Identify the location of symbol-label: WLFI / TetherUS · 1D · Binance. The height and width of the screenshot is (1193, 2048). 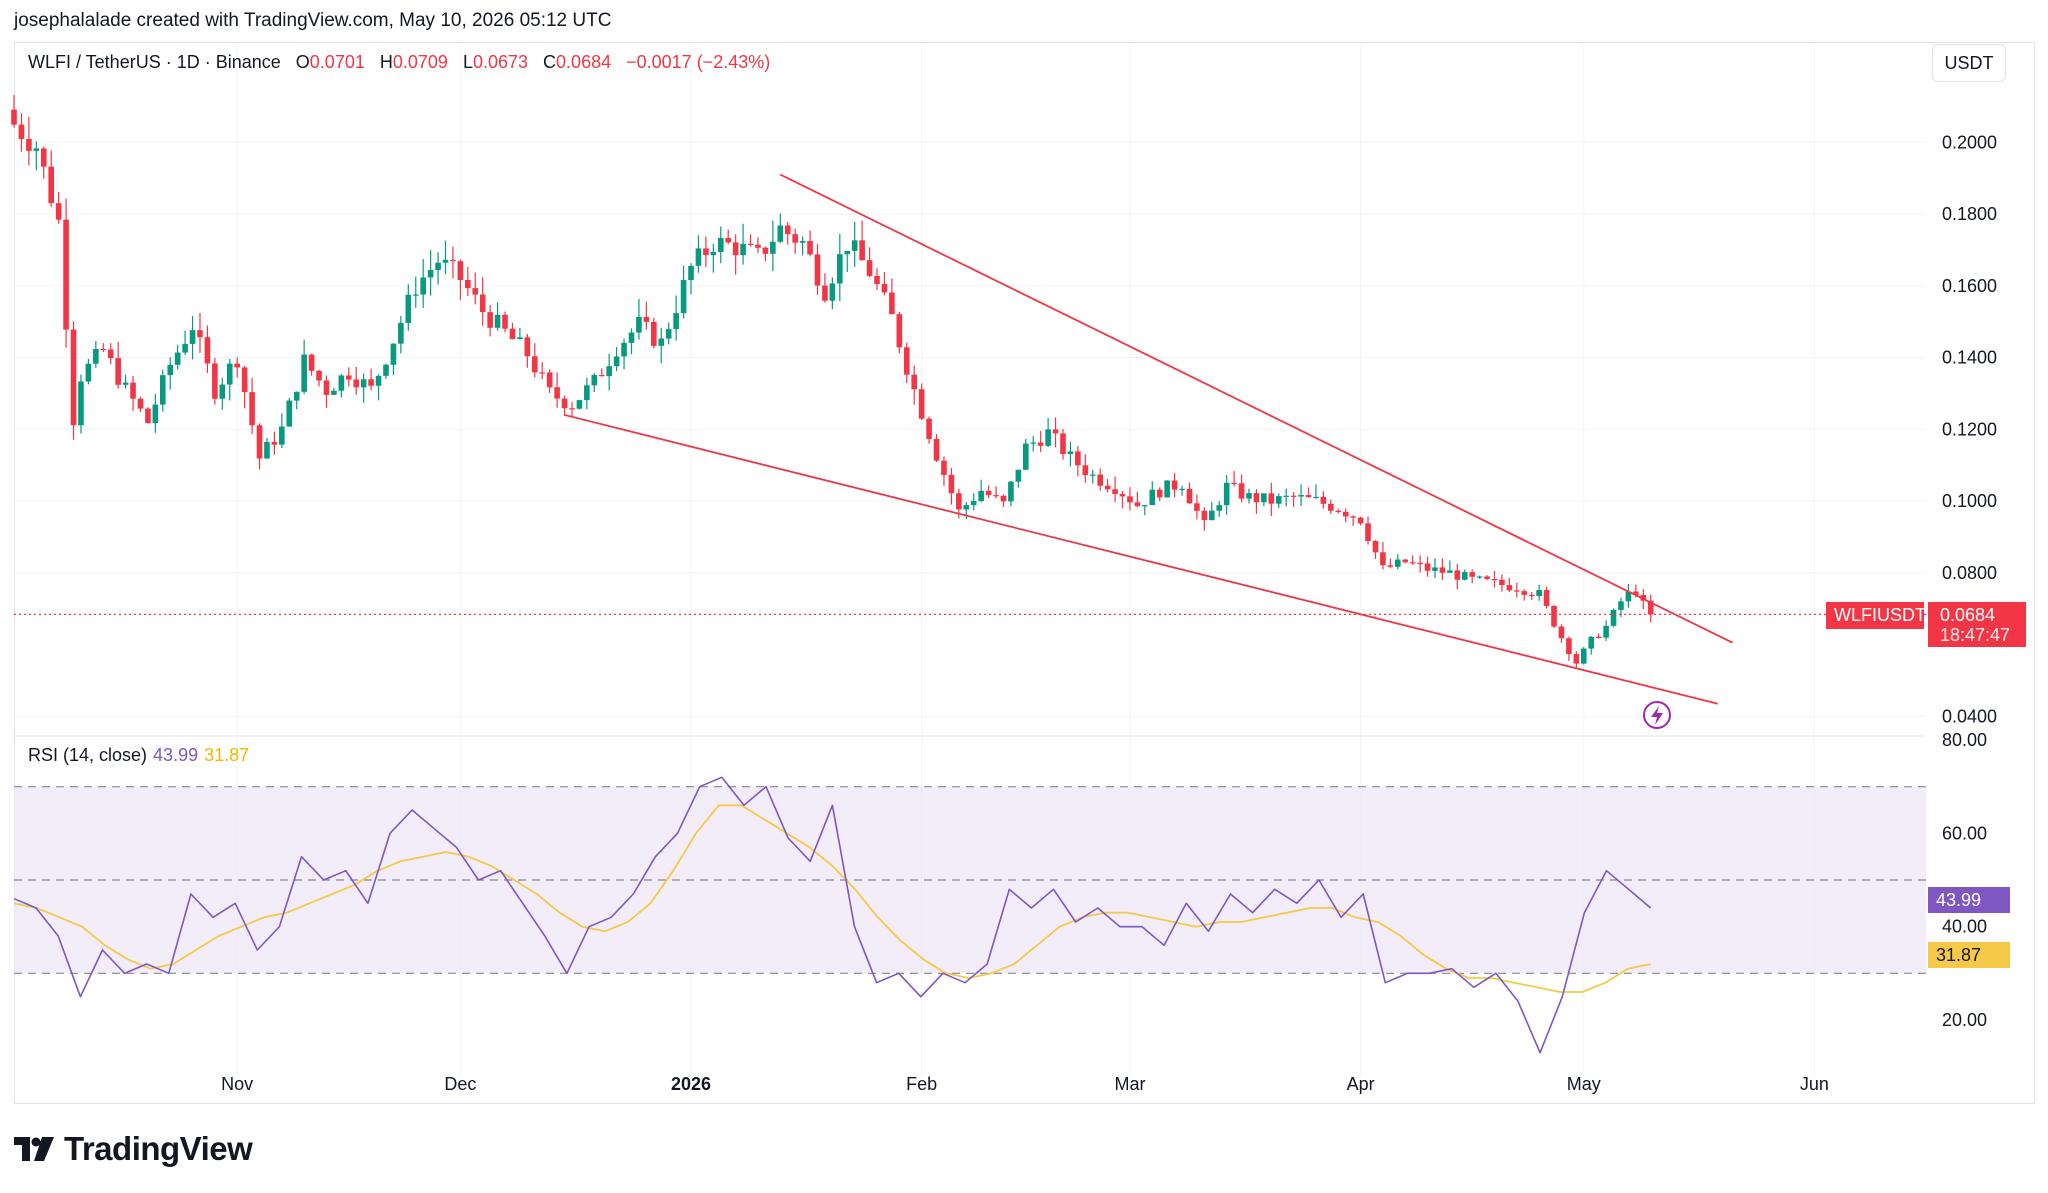
(154, 62).